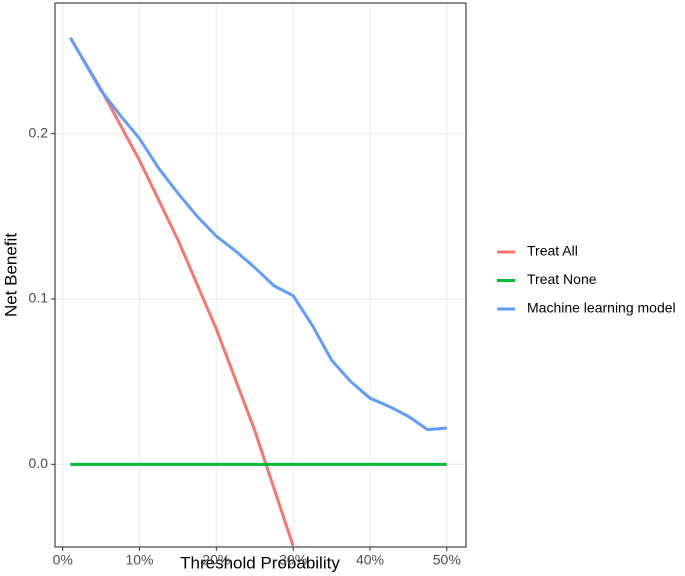 This screenshot has height=576, width=685. I want to click on legend-label: Machine learning model, so click(601, 308).